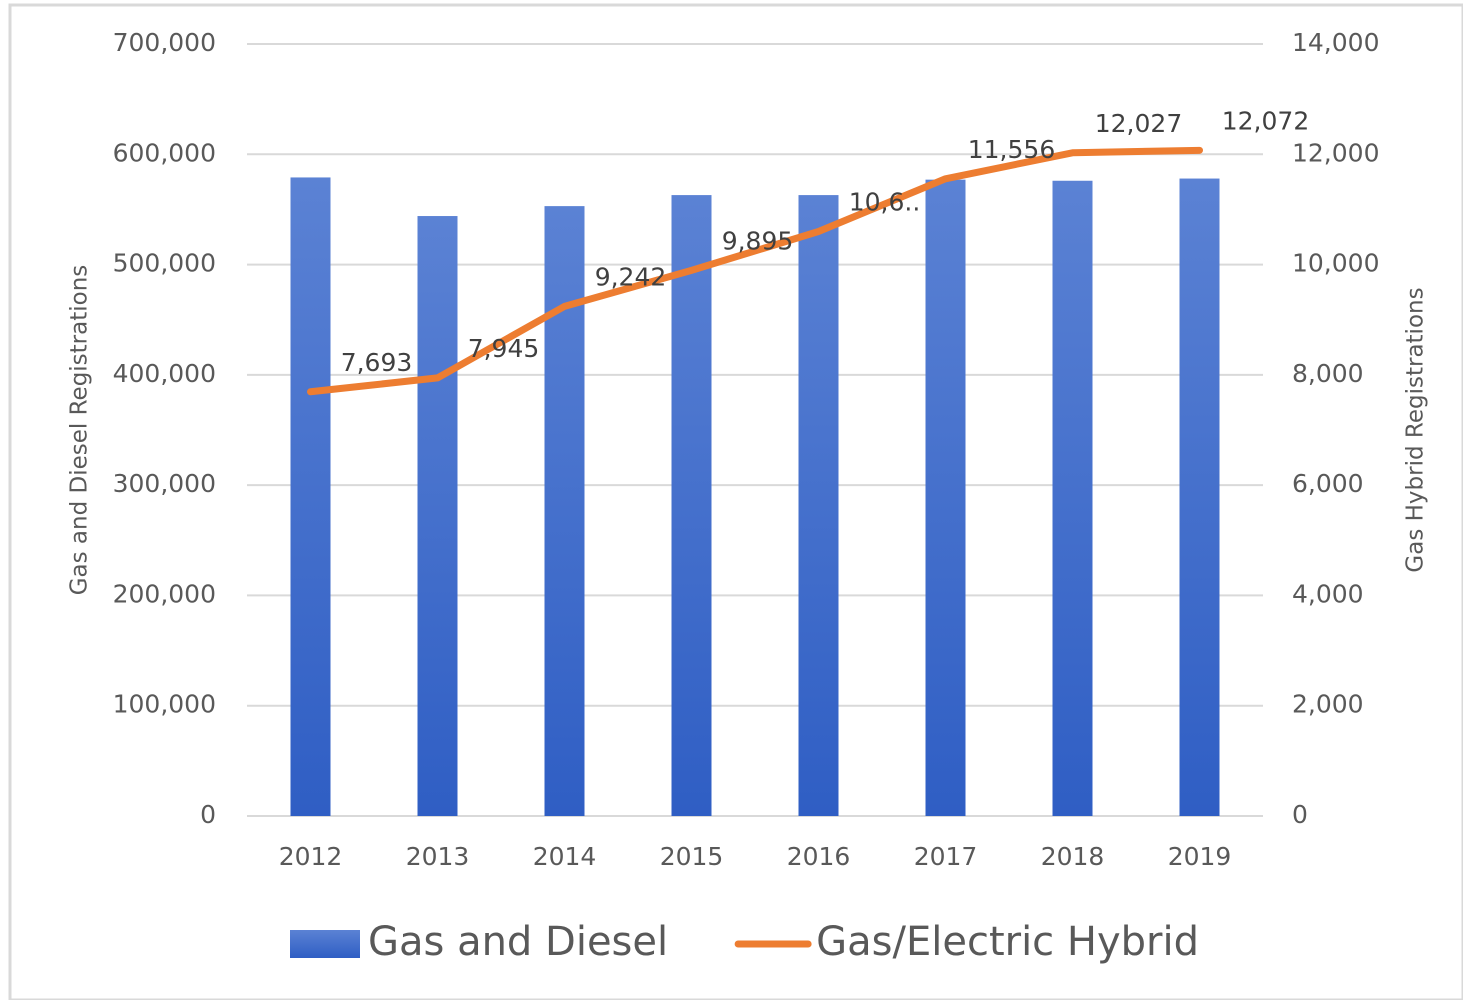  I want to click on x-tick-label: 2019, so click(1200, 856).